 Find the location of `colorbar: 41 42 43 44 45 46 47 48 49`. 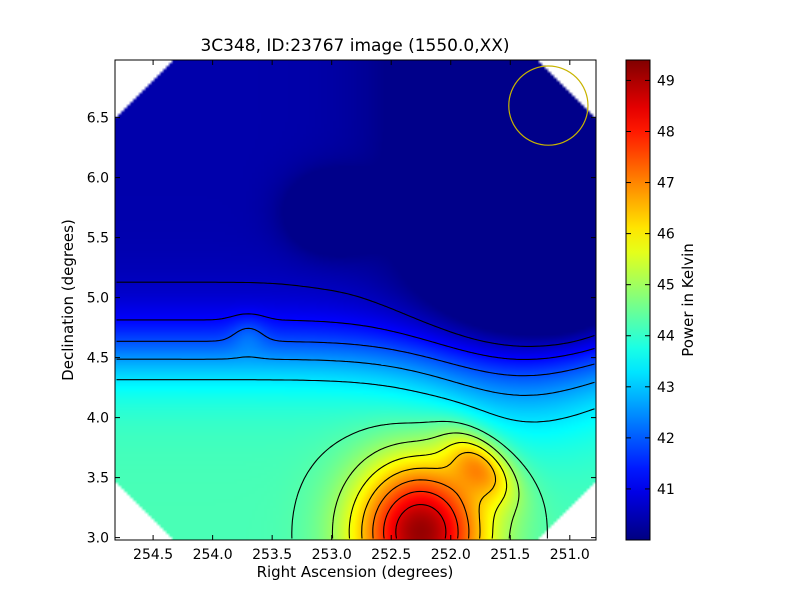

colorbar: 41 42 43 44 45 46 47 48 49 is located at coordinates (650, 300).